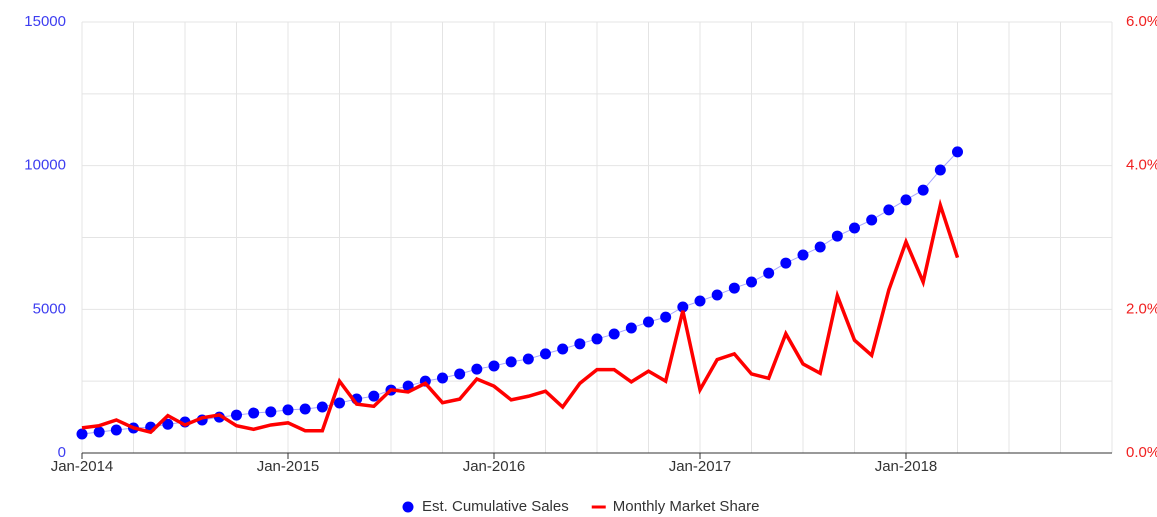 This screenshot has height=517, width=1157. I want to click on legend-label: Monthly Market Share, so click(686, 506).